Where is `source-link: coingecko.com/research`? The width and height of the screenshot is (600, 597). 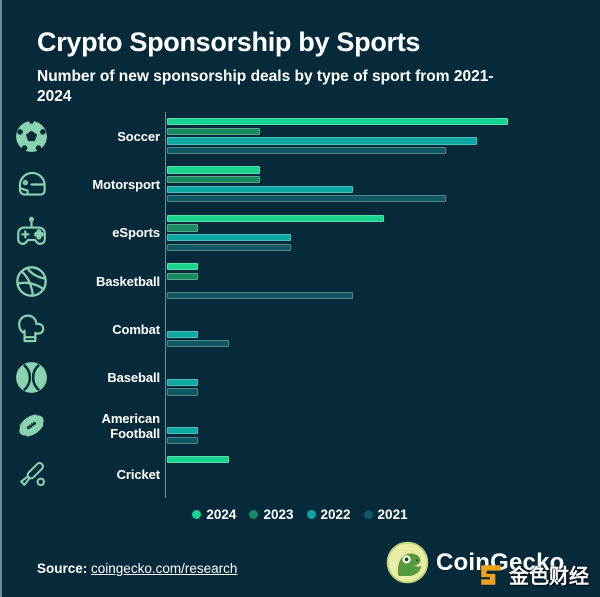 source-link: coingecko.com/research is located at coordinates (164, 568).